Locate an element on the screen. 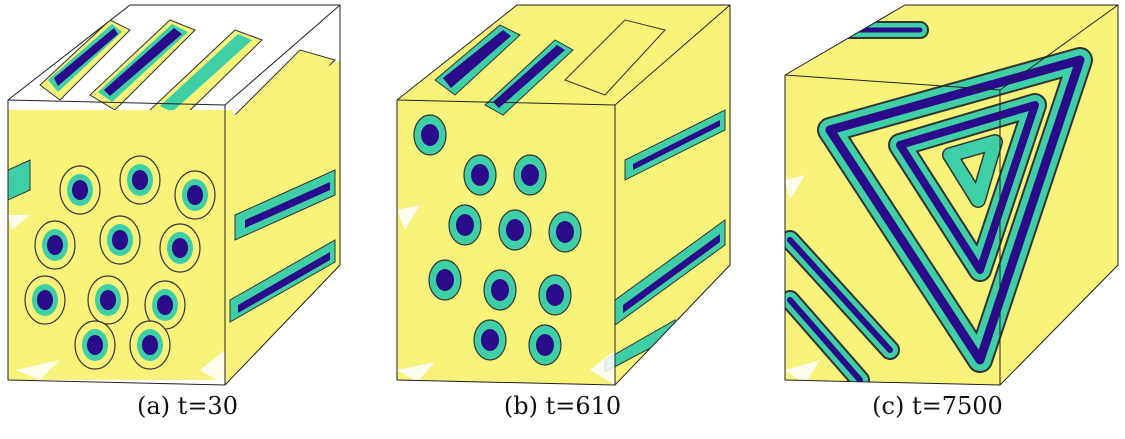 This screenshot has height=439, width=1125. caption-b: (b) t=610 is located at coordinates (562, 406).